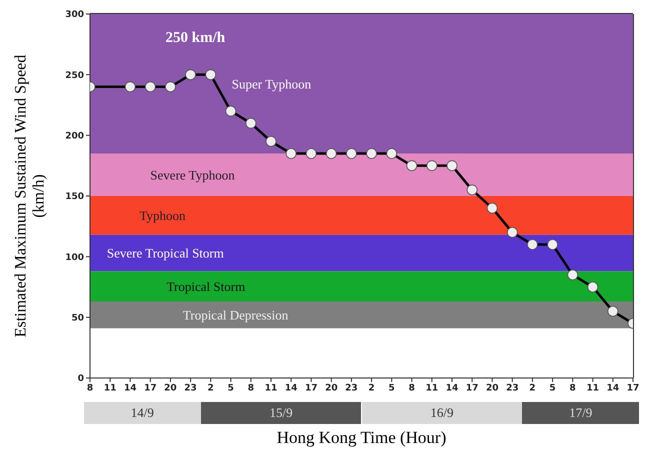  Describe the element at coordinates (162, 216) in the screenshot. I see `band-label: Typhoon` at that location.